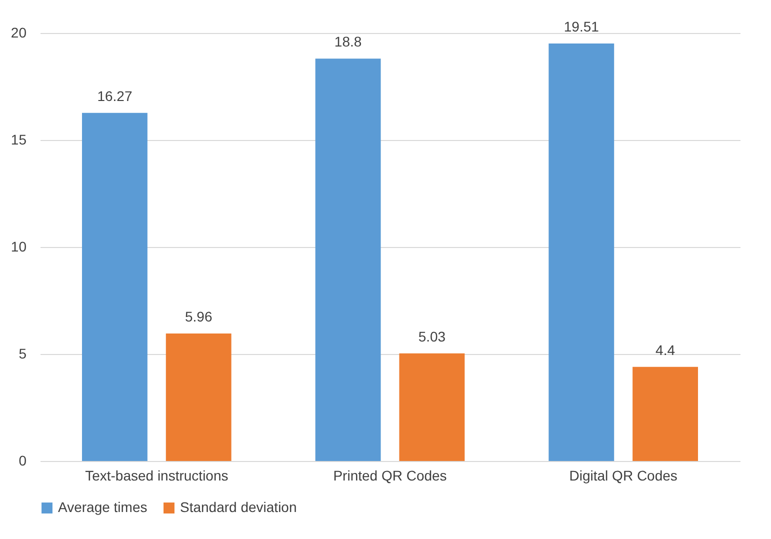 The width and height of the screenshot is (771, 539). Describe the element at coordinates (114, 96) in the screenshot. I see `data-label: 16.27` at that location.